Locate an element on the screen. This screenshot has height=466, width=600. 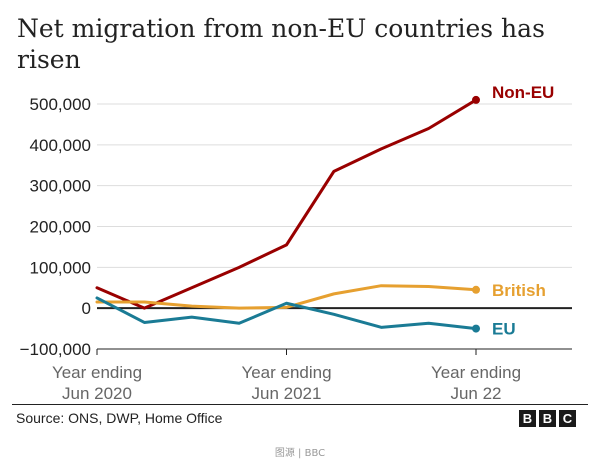
y-tick-label: 500,000 is located at coordinates (60, 104).